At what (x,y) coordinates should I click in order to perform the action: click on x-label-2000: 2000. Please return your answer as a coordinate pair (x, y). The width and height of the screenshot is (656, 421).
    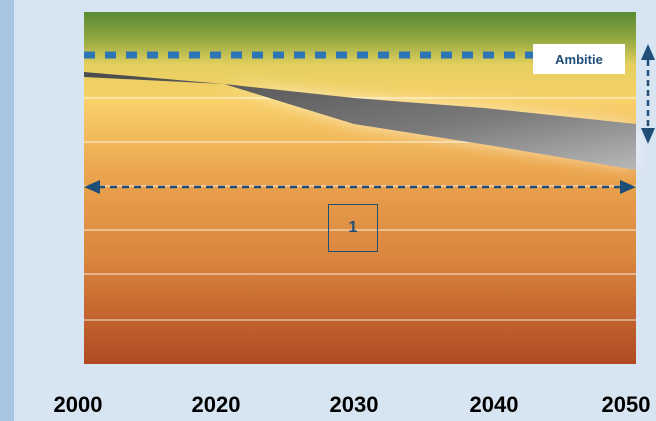
    Looking at the image, I should click on (78, 404).